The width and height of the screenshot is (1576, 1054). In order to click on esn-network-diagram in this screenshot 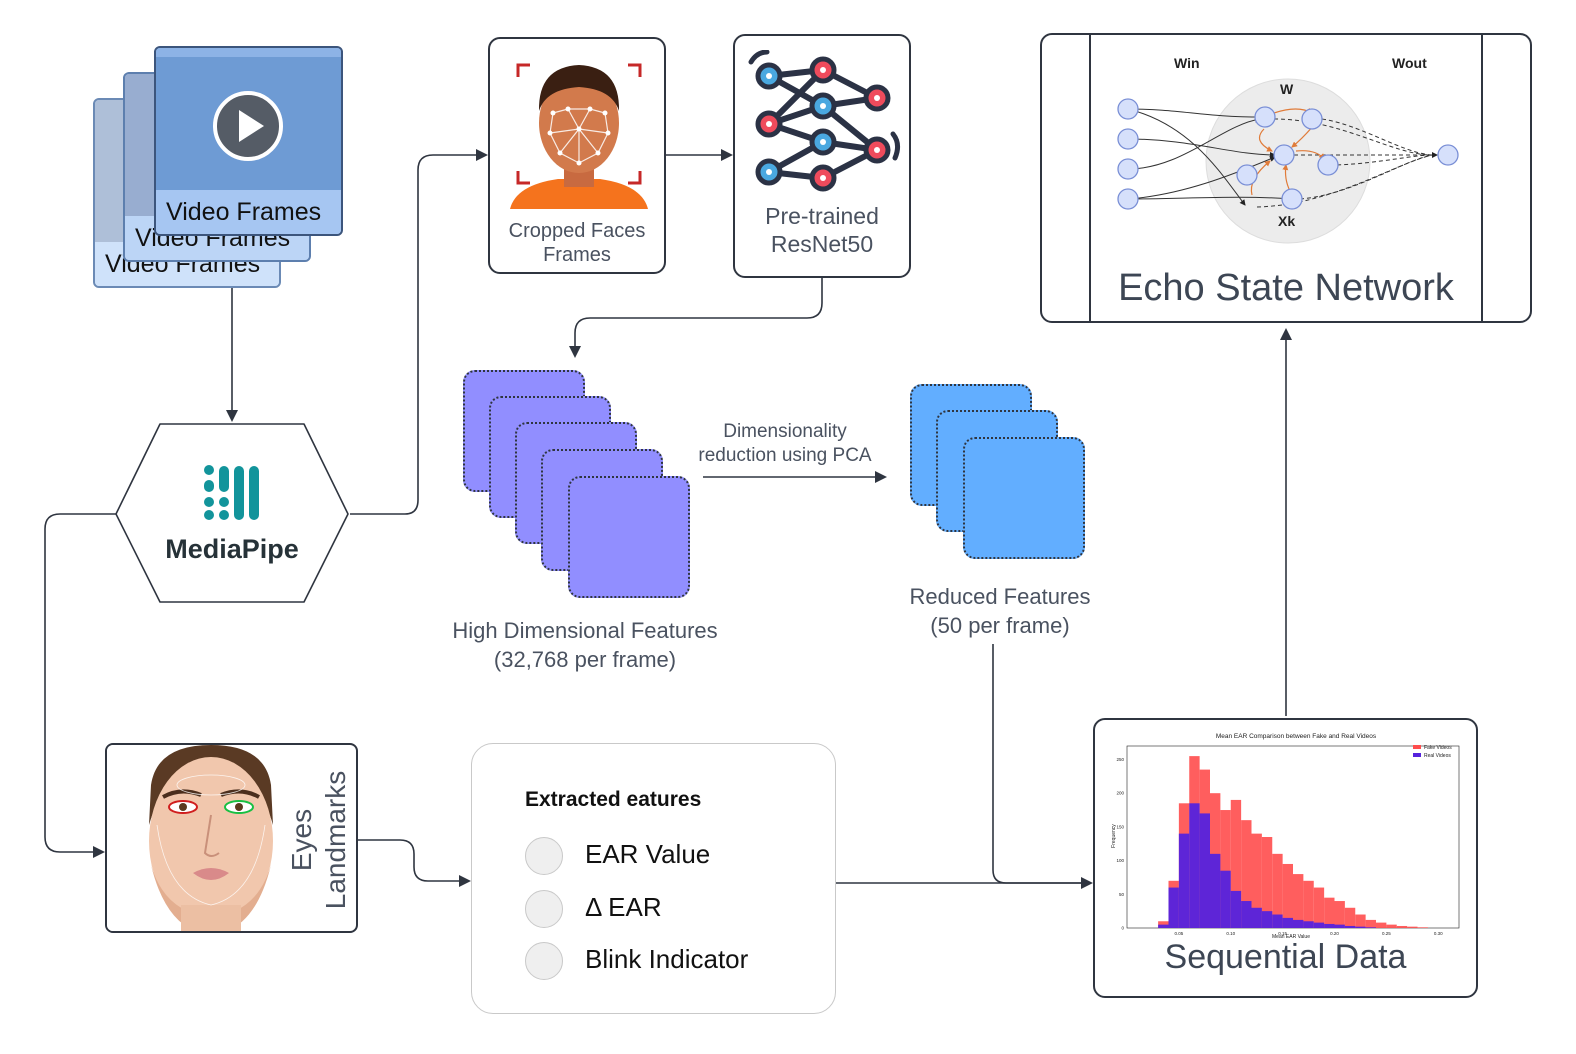, I will do `click(1288, 161)`.